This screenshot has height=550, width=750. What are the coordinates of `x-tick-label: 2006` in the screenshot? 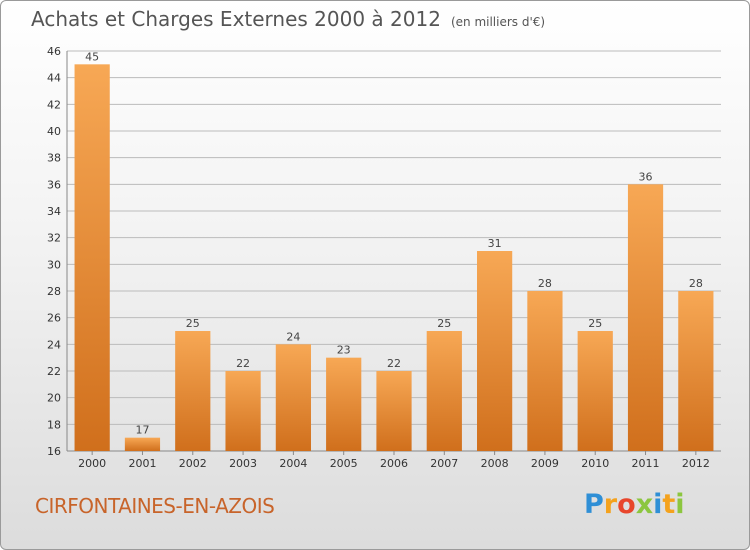 It's located at (394, 463).